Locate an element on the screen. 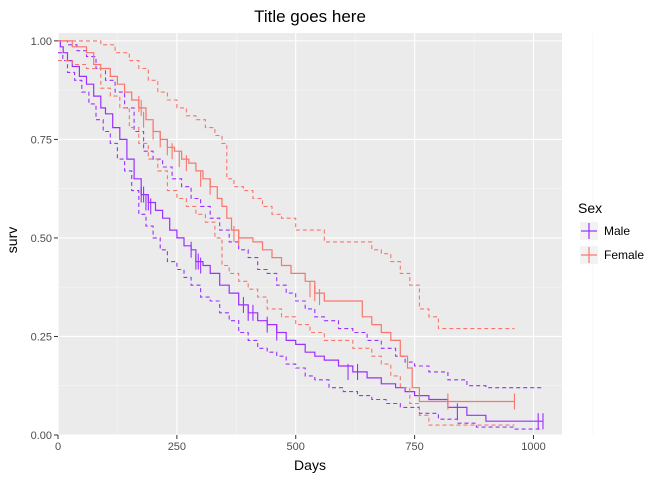  legend-item-male: Male is located at coordinates (605, 231).